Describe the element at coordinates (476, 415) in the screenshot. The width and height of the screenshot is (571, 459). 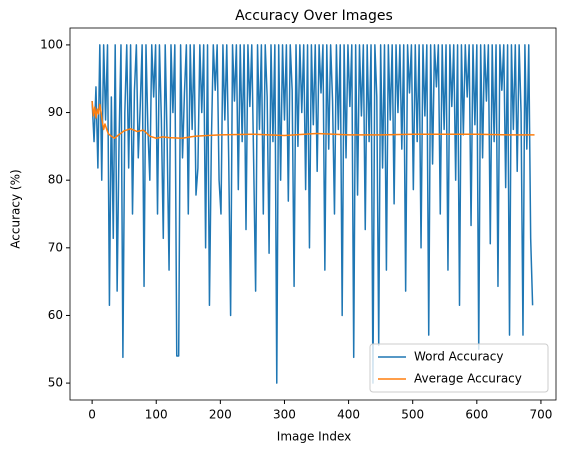
I see `x-tick-label: 600` at that location.